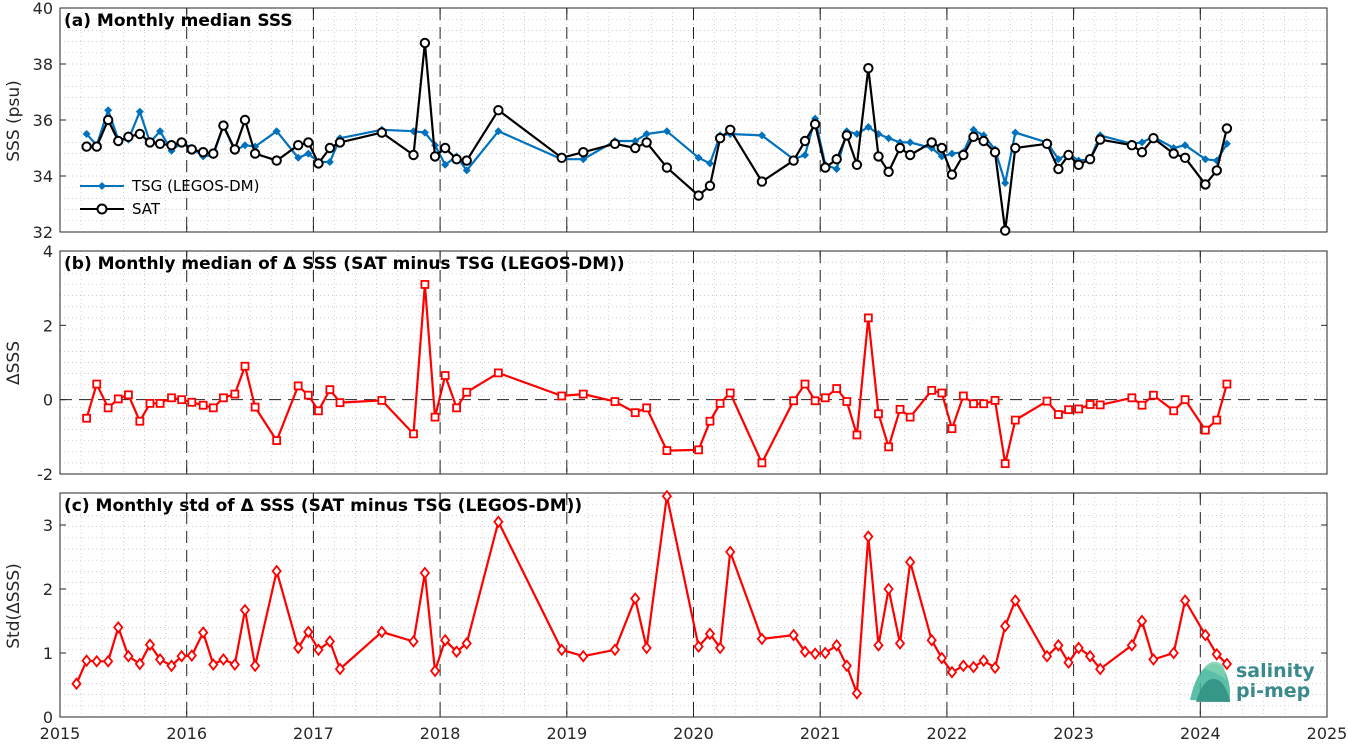 The image size is (1348, 745). I want to click on y-tick-label: 36, so click(43, 120).